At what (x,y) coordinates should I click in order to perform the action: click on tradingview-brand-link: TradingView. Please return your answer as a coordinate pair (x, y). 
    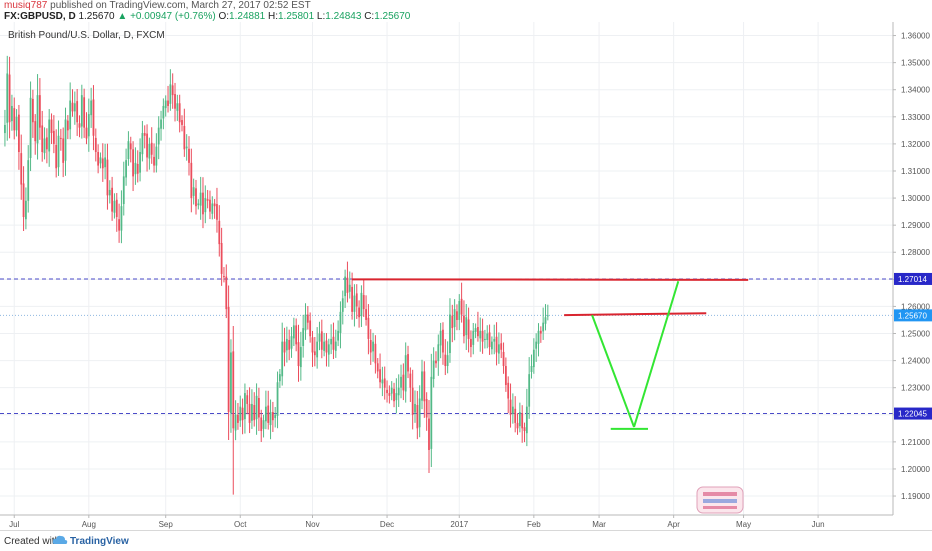
    Looking at the image, I should click on (99, 541).